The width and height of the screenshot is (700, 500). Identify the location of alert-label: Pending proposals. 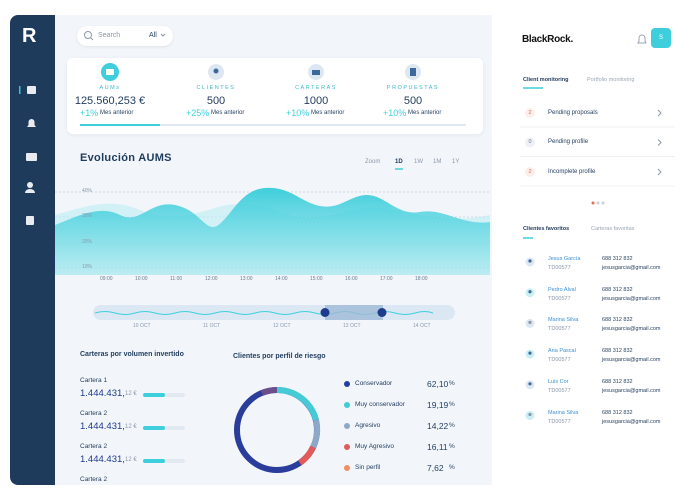
(573, 112).